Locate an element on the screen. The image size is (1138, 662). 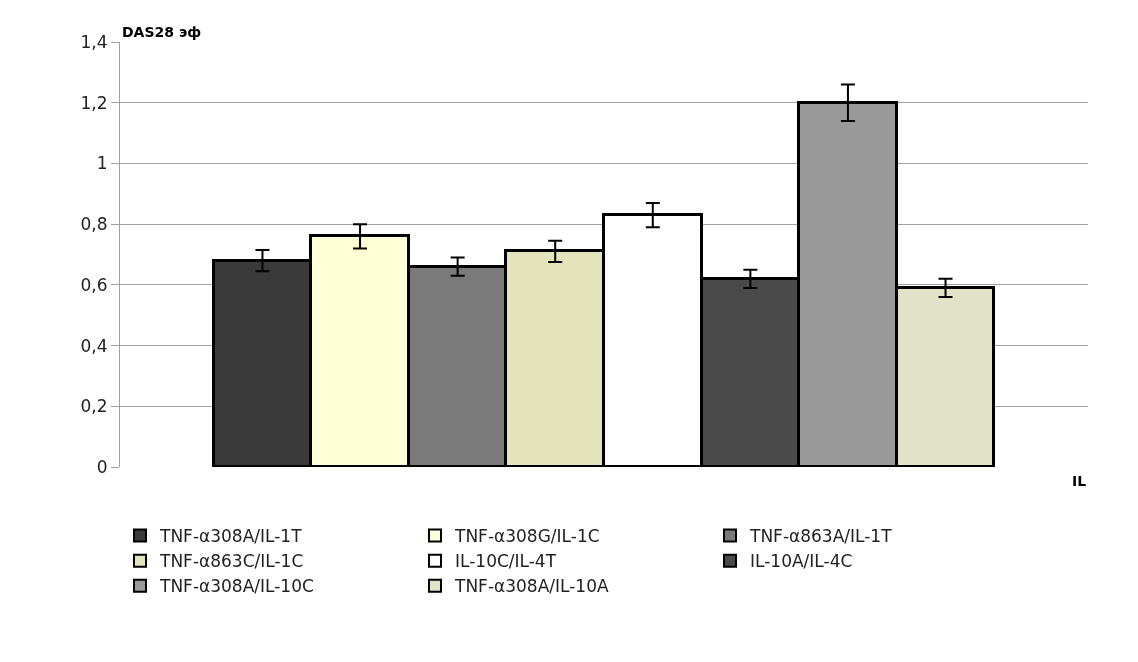
legend-label: TNF-α863A/IL-1T is located at coordinates (821, 536).